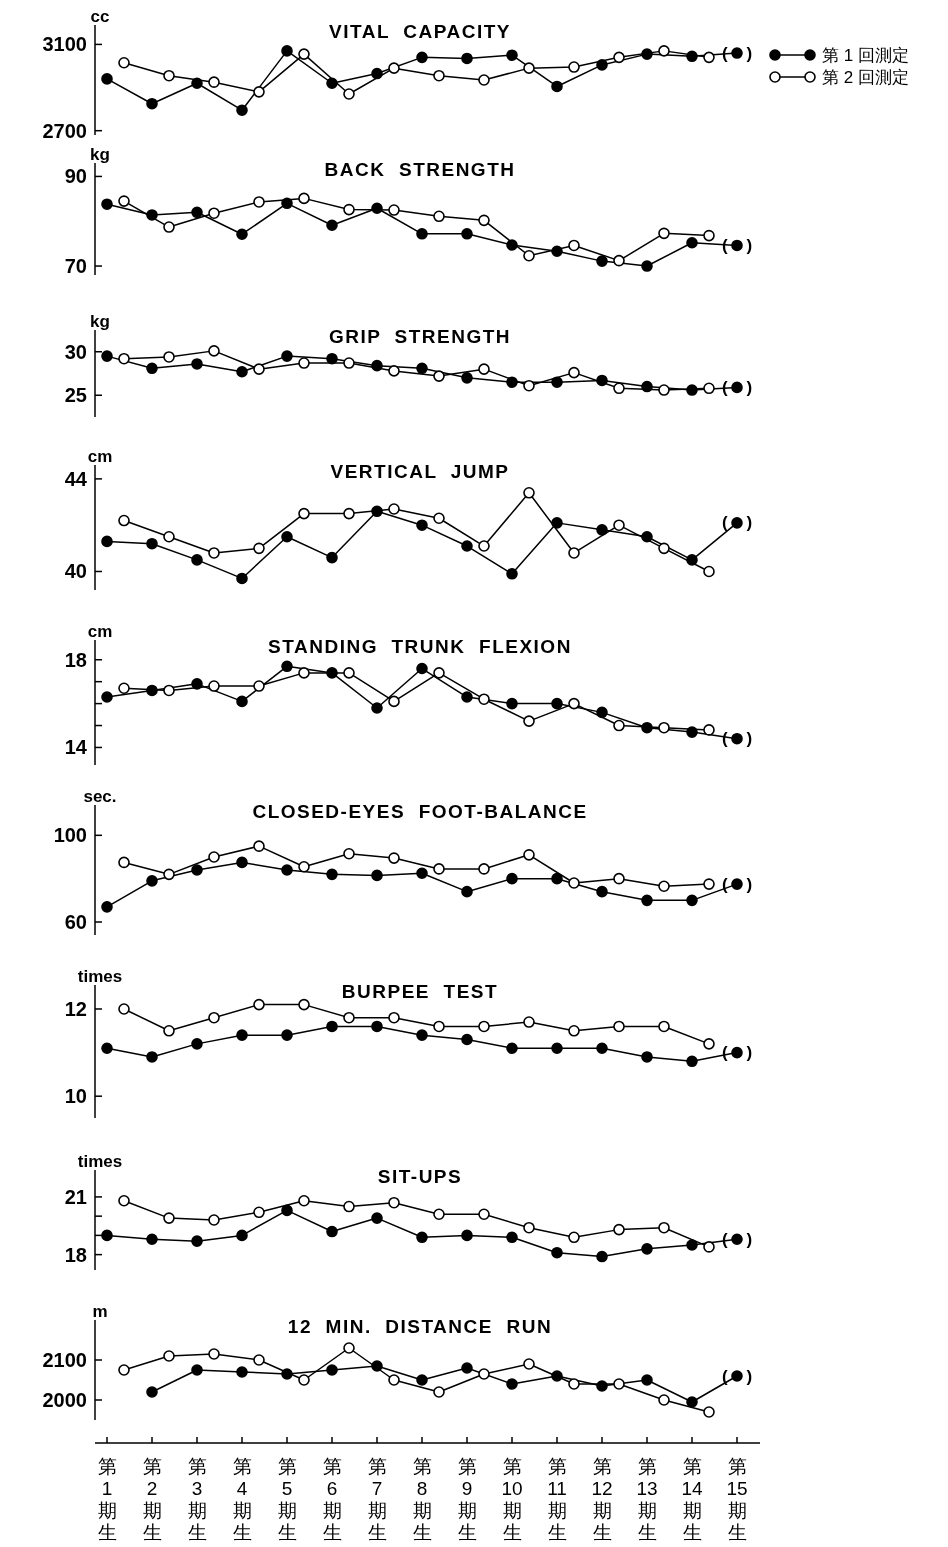  Describe the element at coordinates (332, 1499) in the screenshot. I see `x-tick-label: 第6期生` at that location.